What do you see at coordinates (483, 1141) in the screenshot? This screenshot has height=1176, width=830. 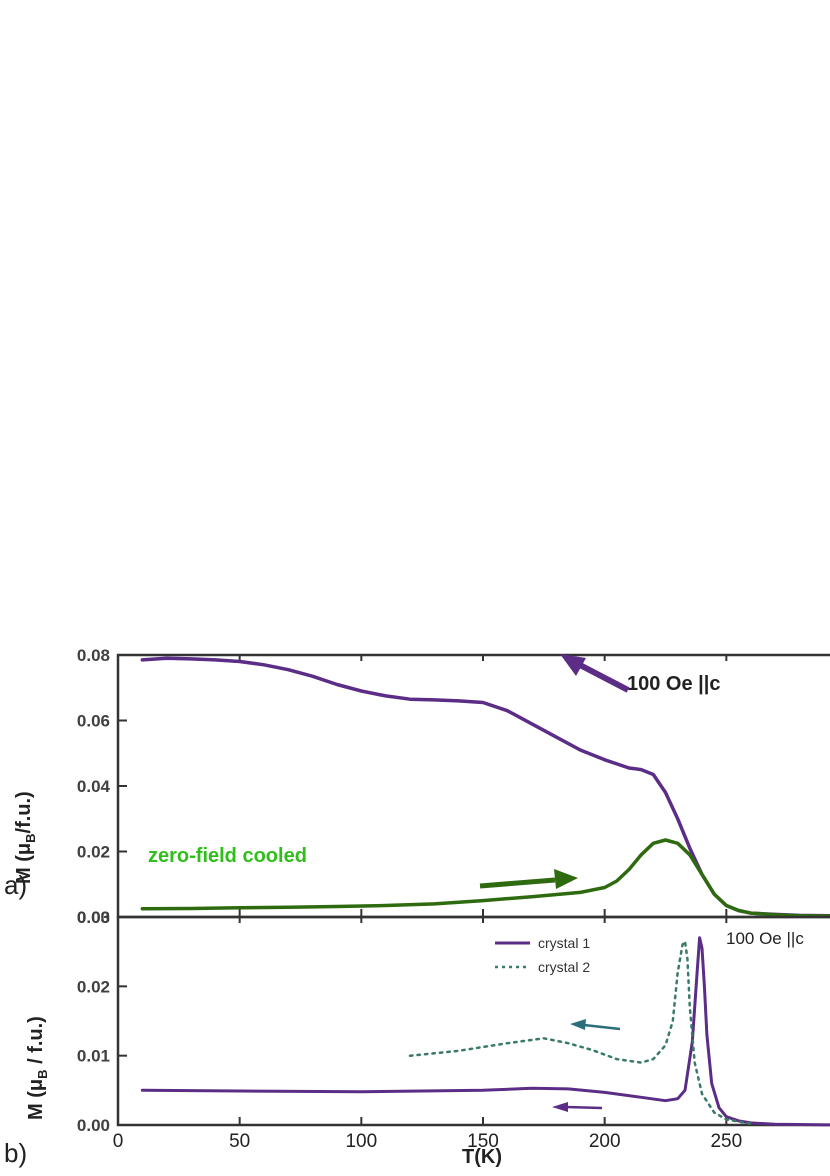 I see `x-tick-label: 150` at bounding box center [483, 1141].